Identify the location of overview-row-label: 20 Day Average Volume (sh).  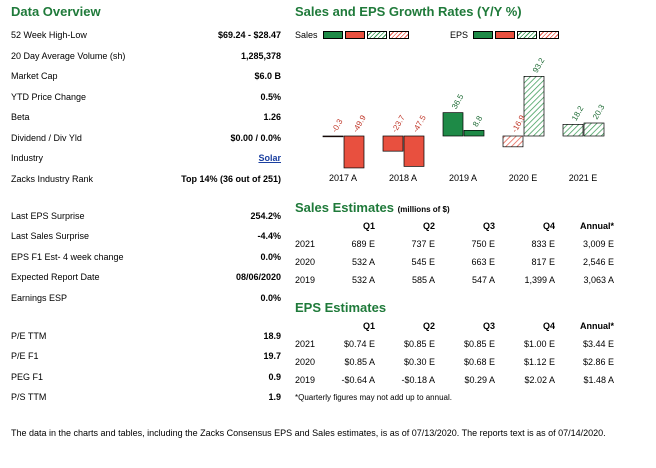
(68, 56).